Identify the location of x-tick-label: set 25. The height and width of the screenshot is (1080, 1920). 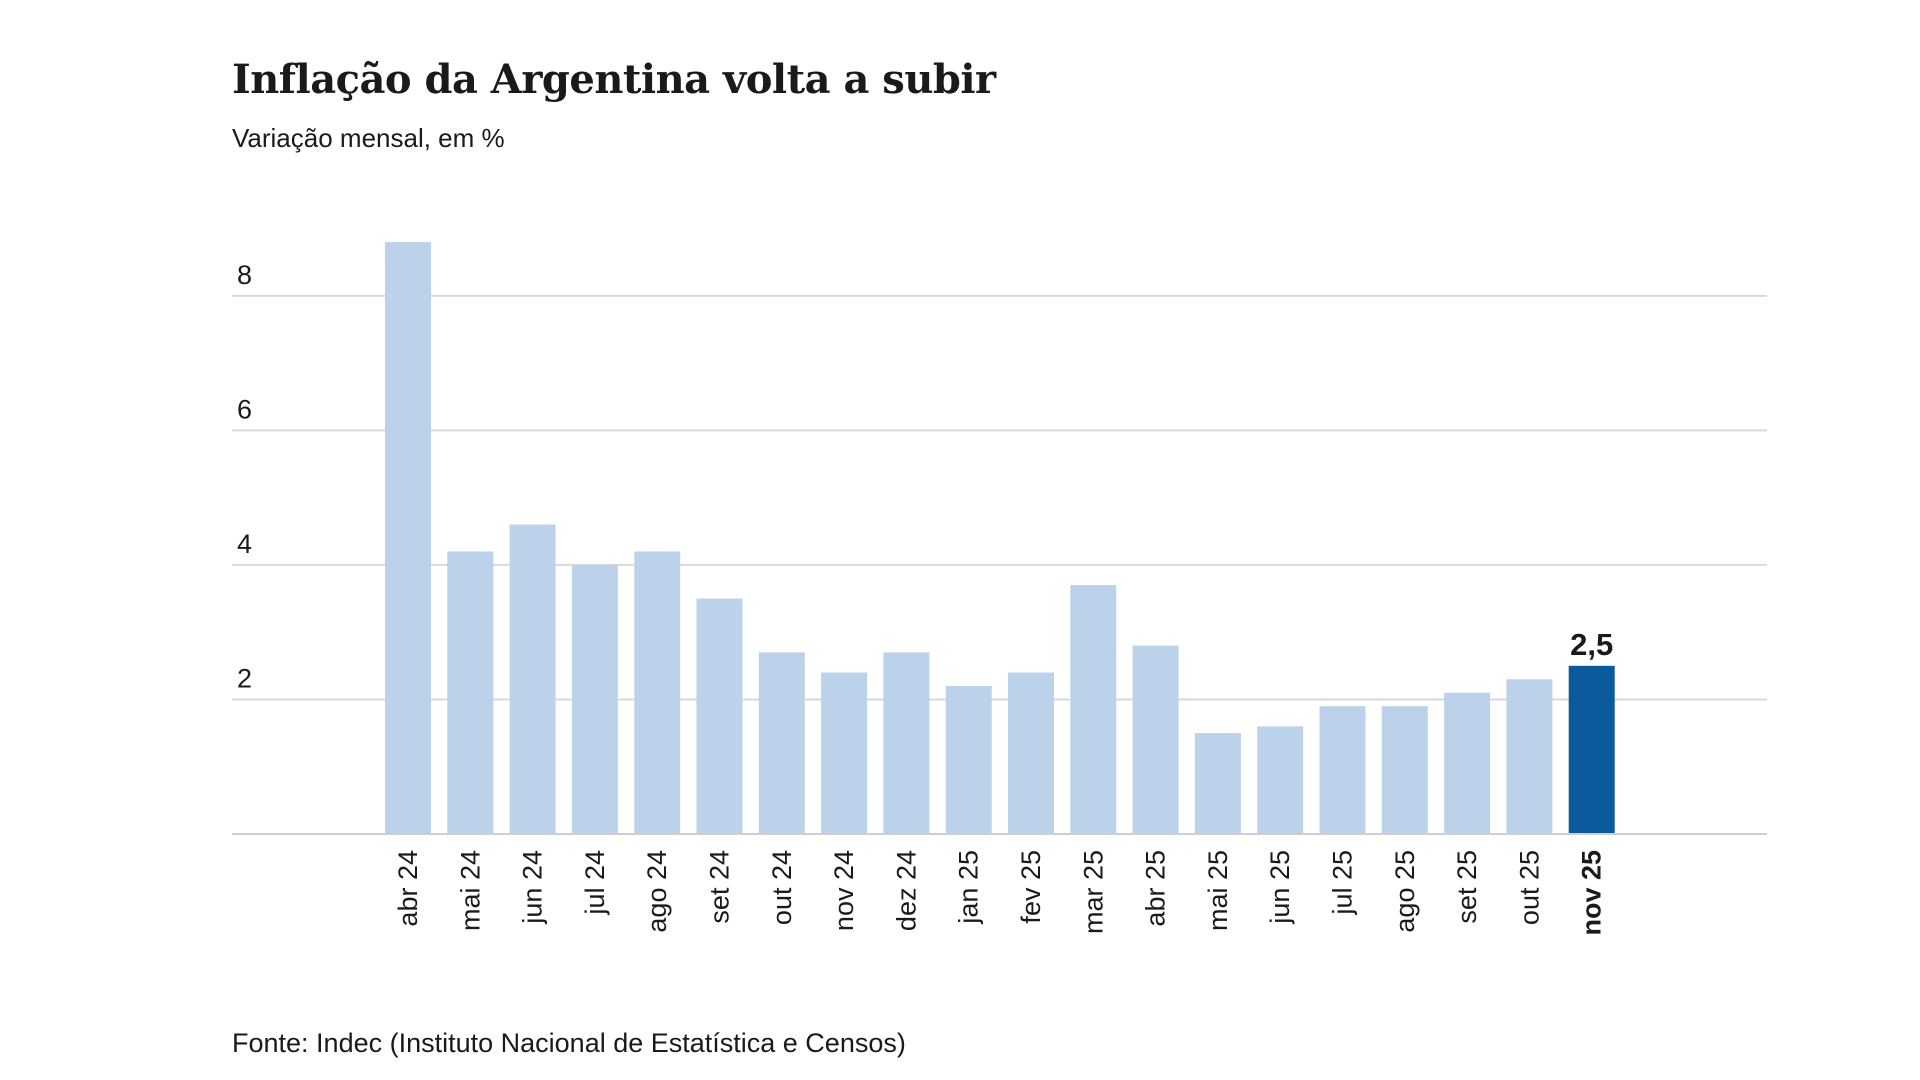
(1467, 887).